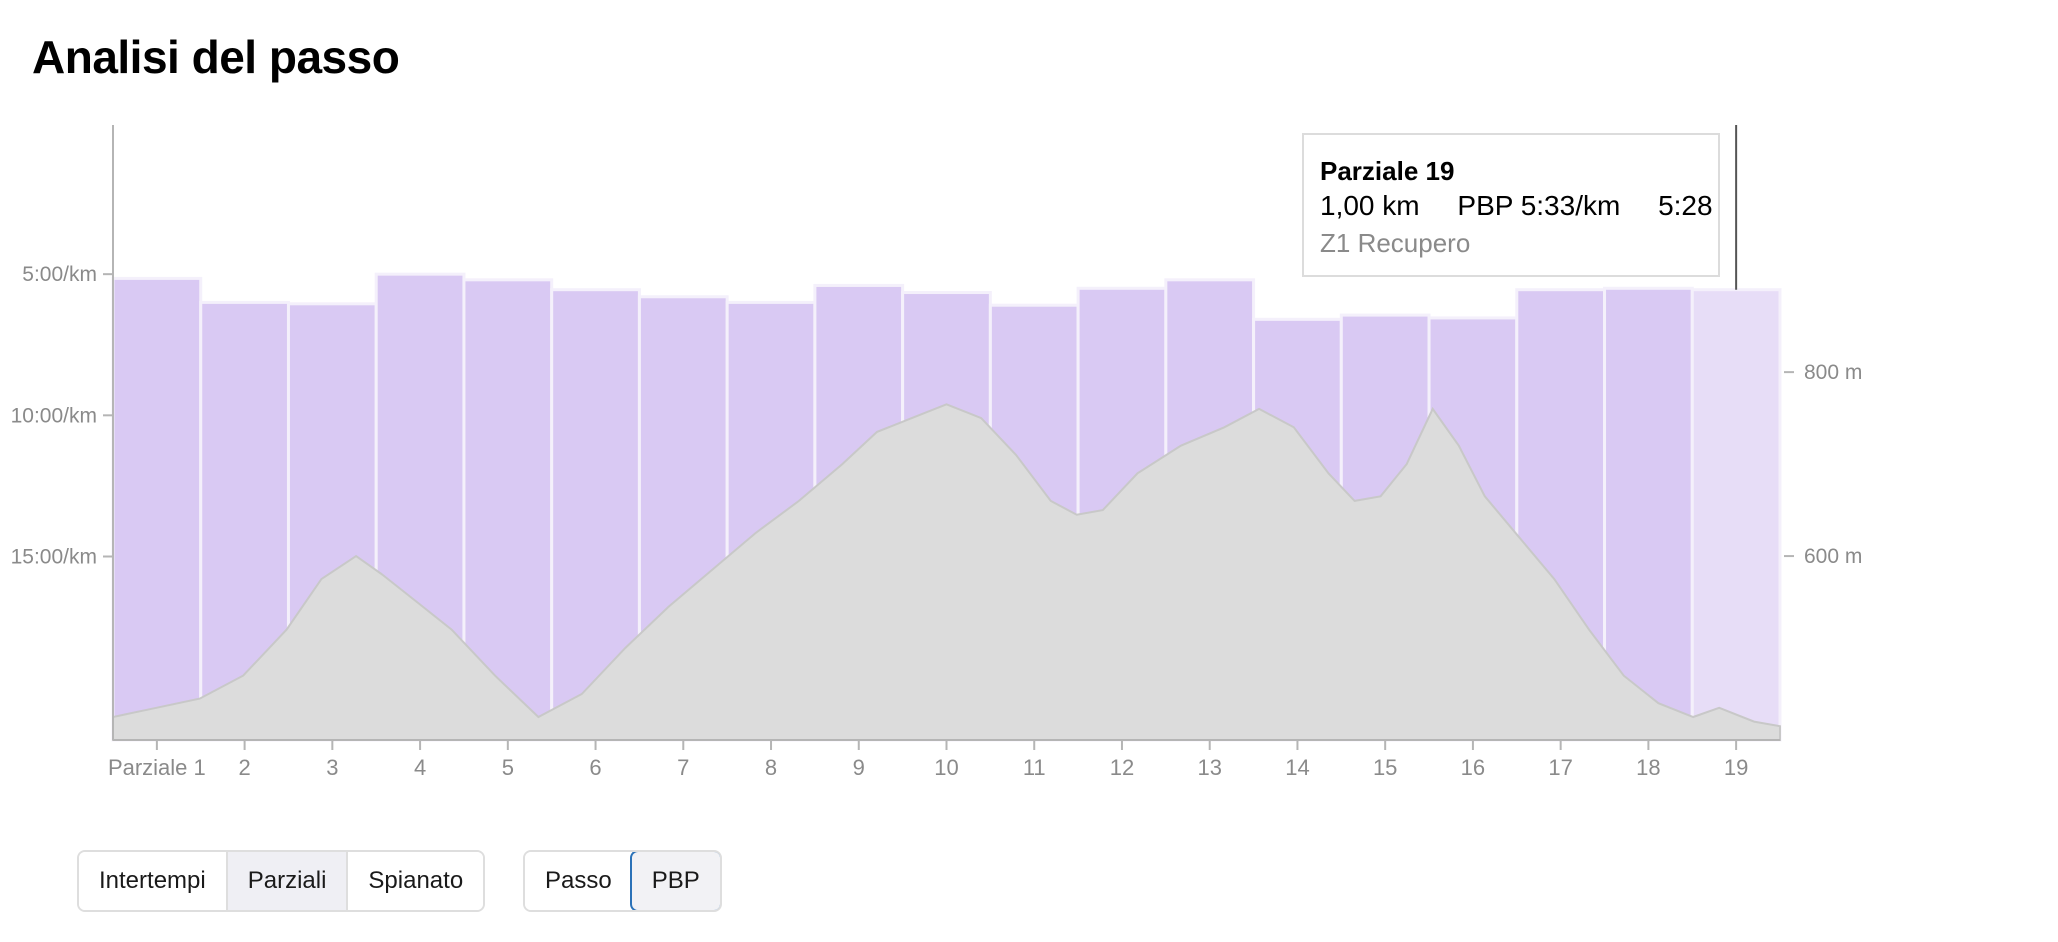 The height and width of the screenshot is (942, 2058). What do you see at coordinates (578, 881) in the screenshot?
I see `passo-button: Passo` at bounding box center [578, 881].